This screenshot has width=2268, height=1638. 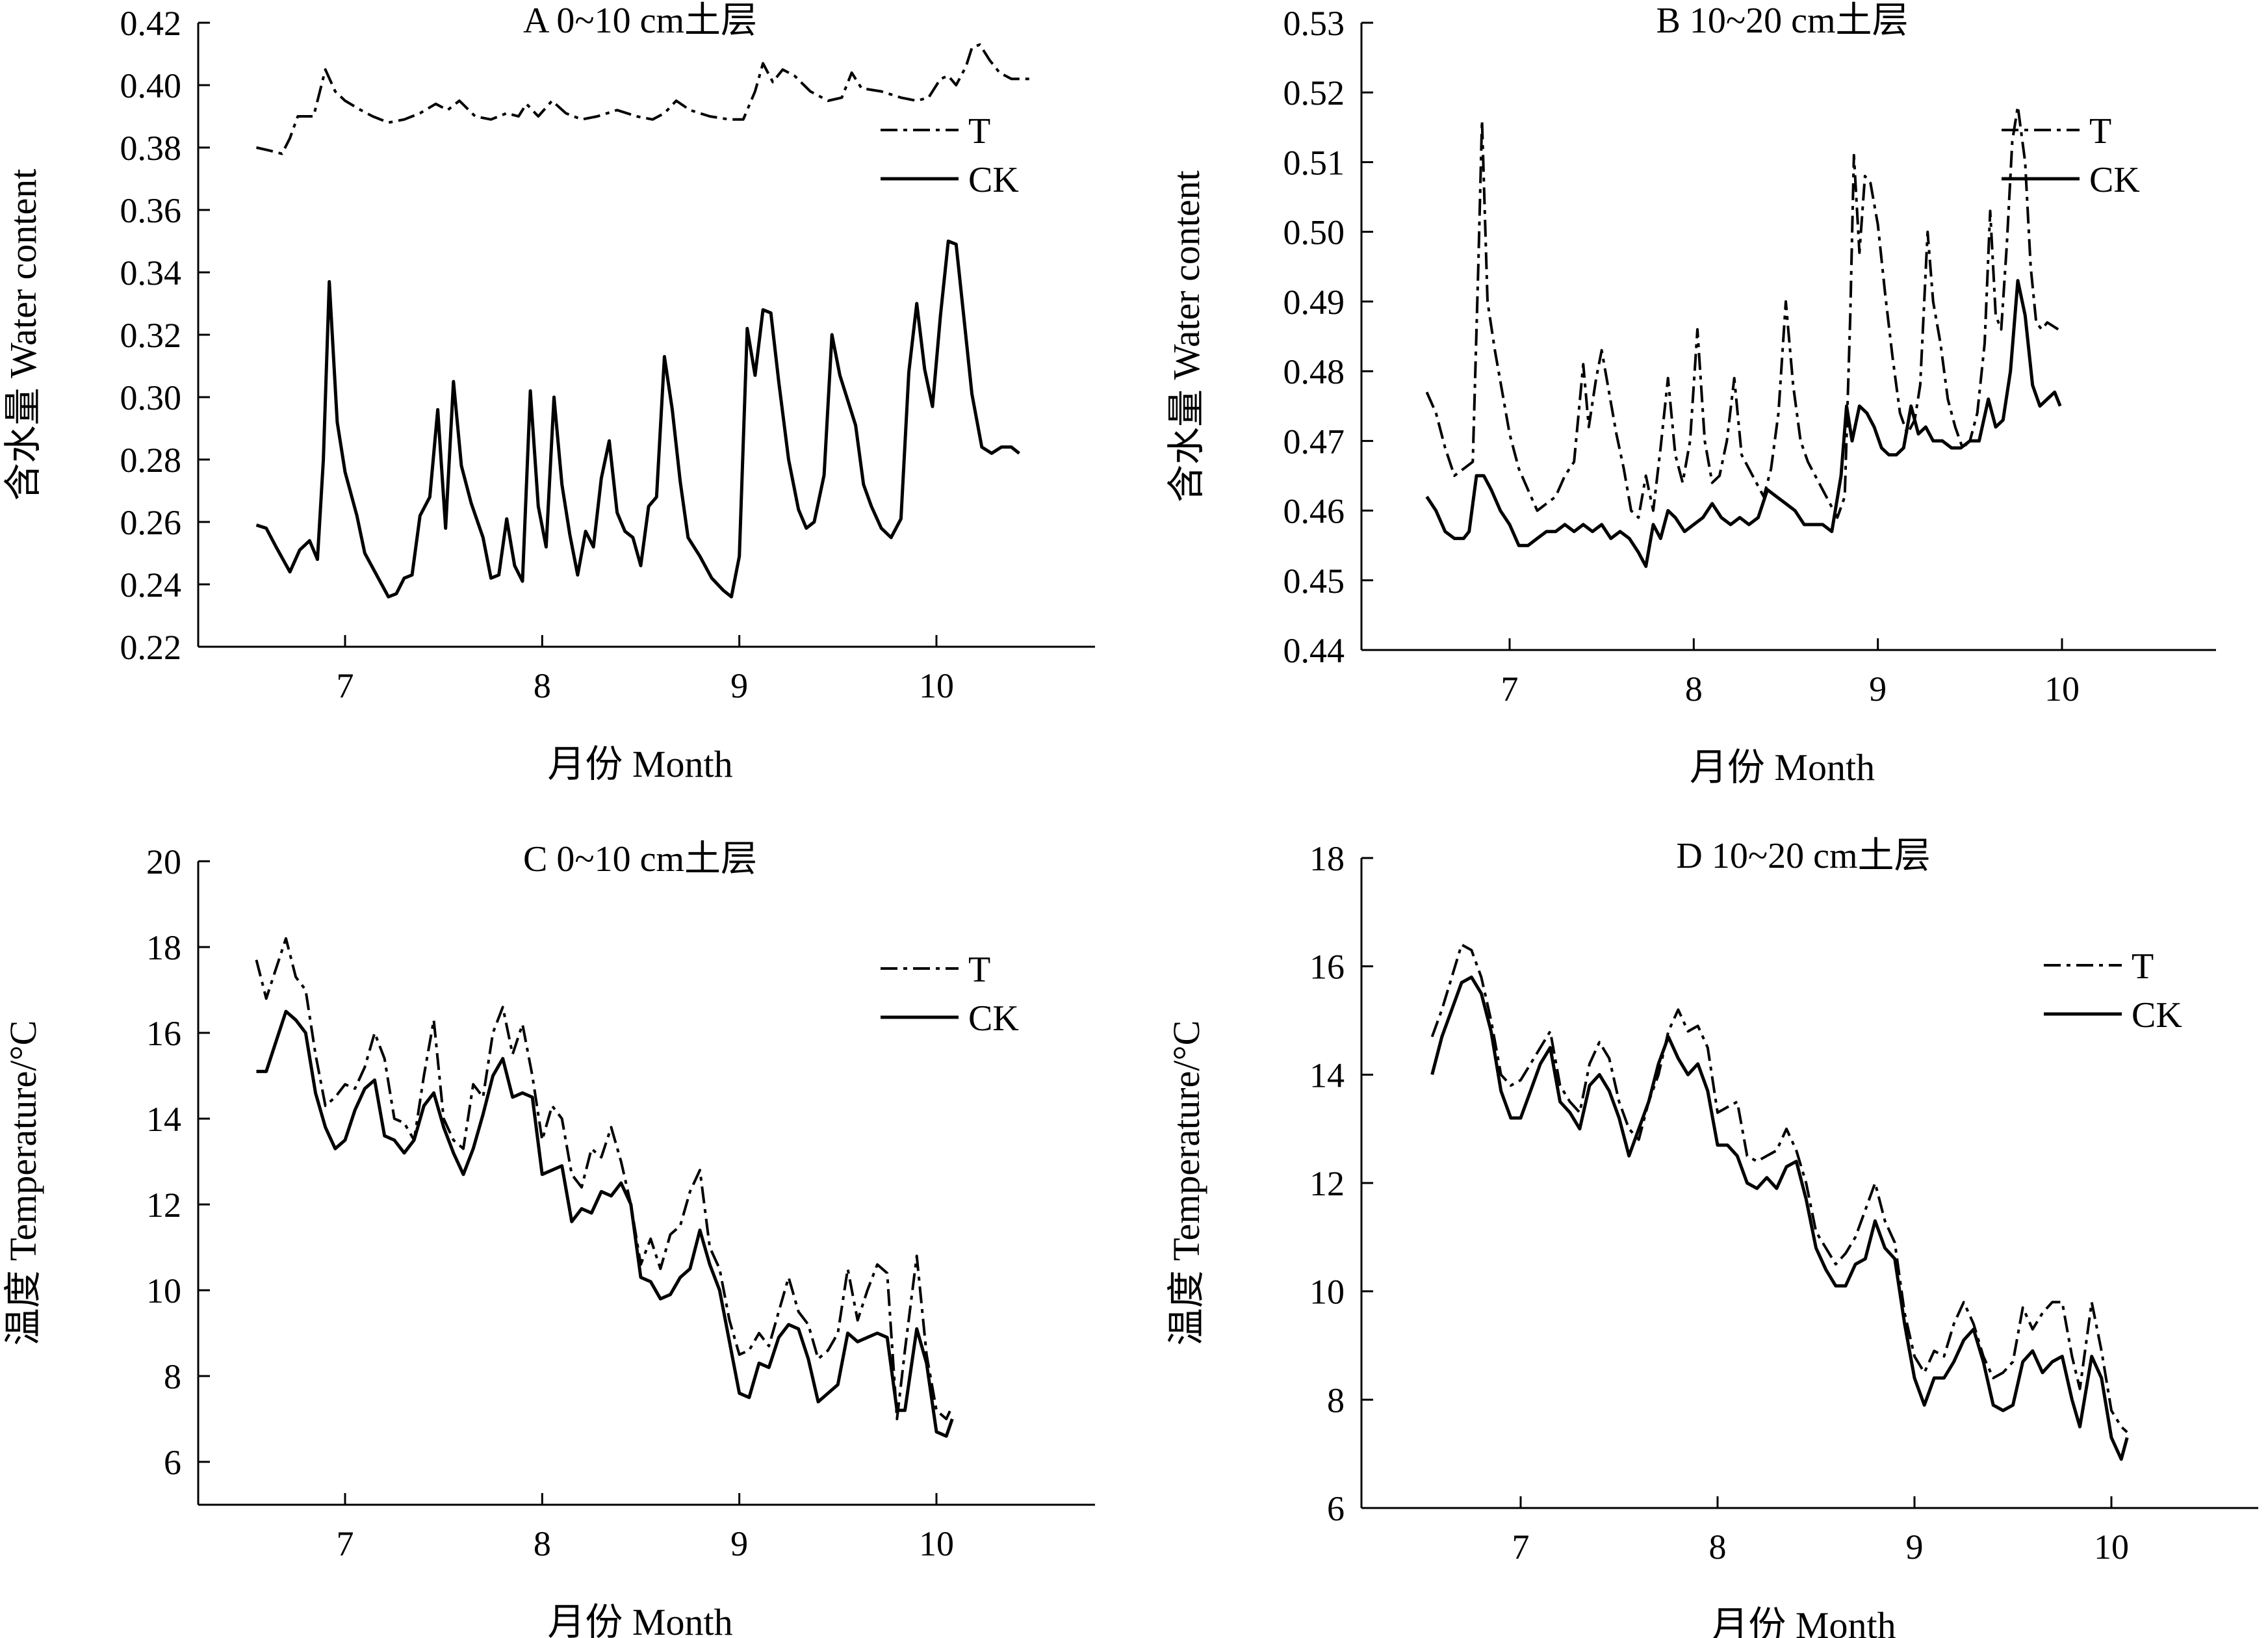 What do you see at coordinates (163, 1119) in the screenshot?
I see `y-tick-label-c: 14` at bounding box center [163, 1119].